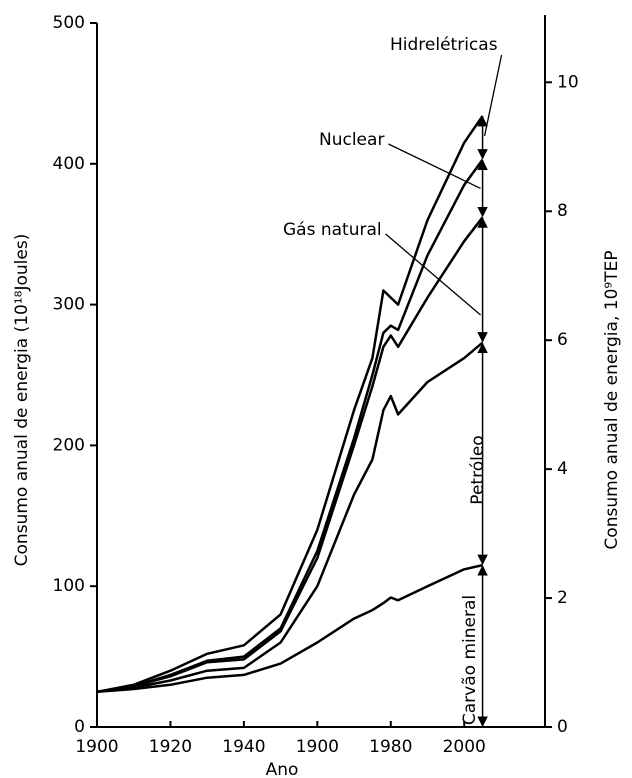 The width and height of the screenshot is (632, 778). What do you see at coordinates (390, 747) in the screenshot?
I see `x-tick-label: 1980` at bounding box center [390, 747].